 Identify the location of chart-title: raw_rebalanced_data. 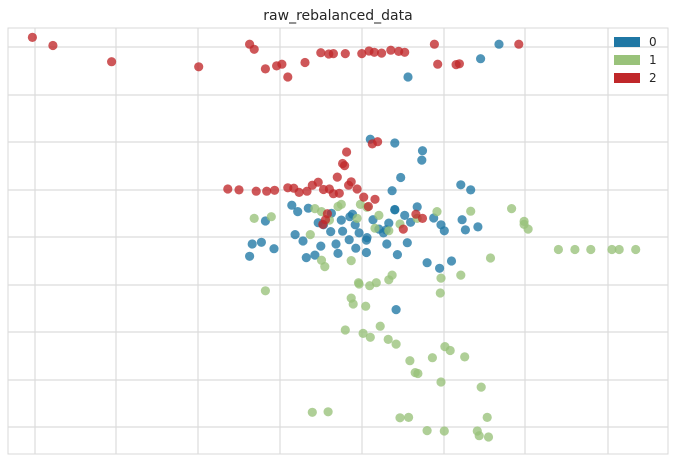
(337, 16).